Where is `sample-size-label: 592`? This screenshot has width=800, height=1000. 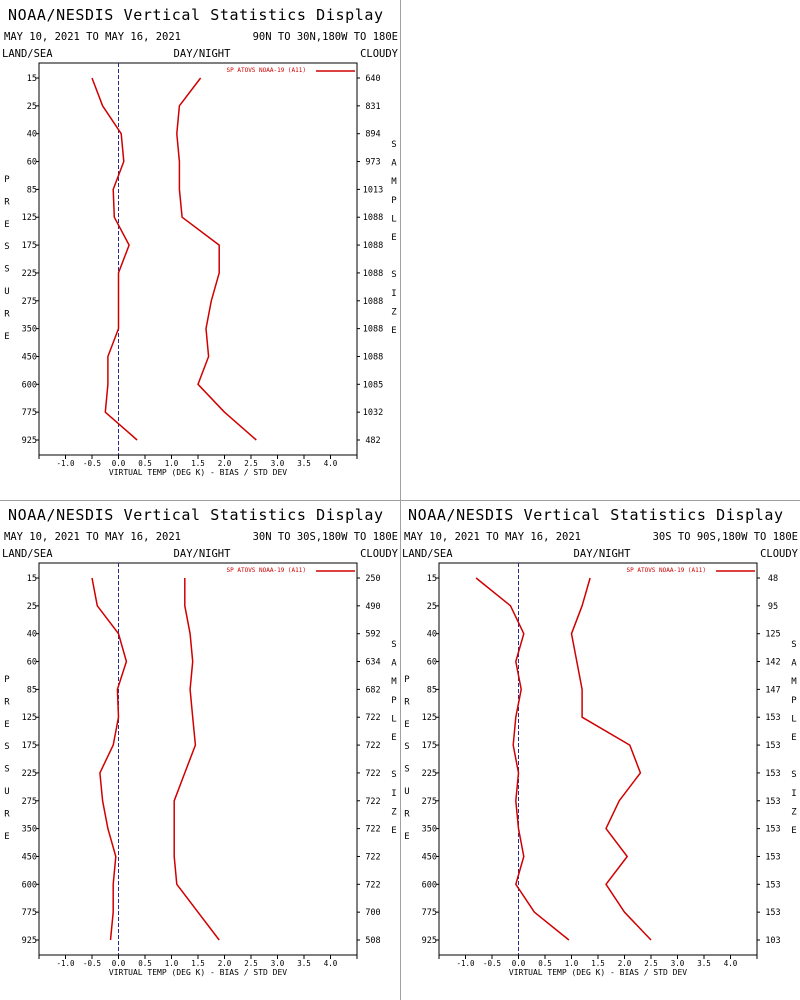 sample-size-label: 592 is located at coordinates (372, 635).